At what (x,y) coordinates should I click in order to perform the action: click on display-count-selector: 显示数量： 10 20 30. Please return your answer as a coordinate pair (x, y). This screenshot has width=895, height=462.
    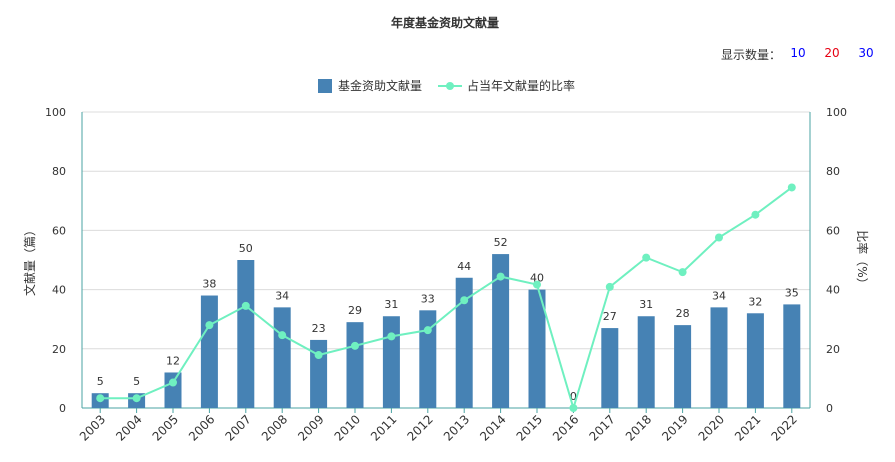
    Looking at the image, I should click on (802, 54).